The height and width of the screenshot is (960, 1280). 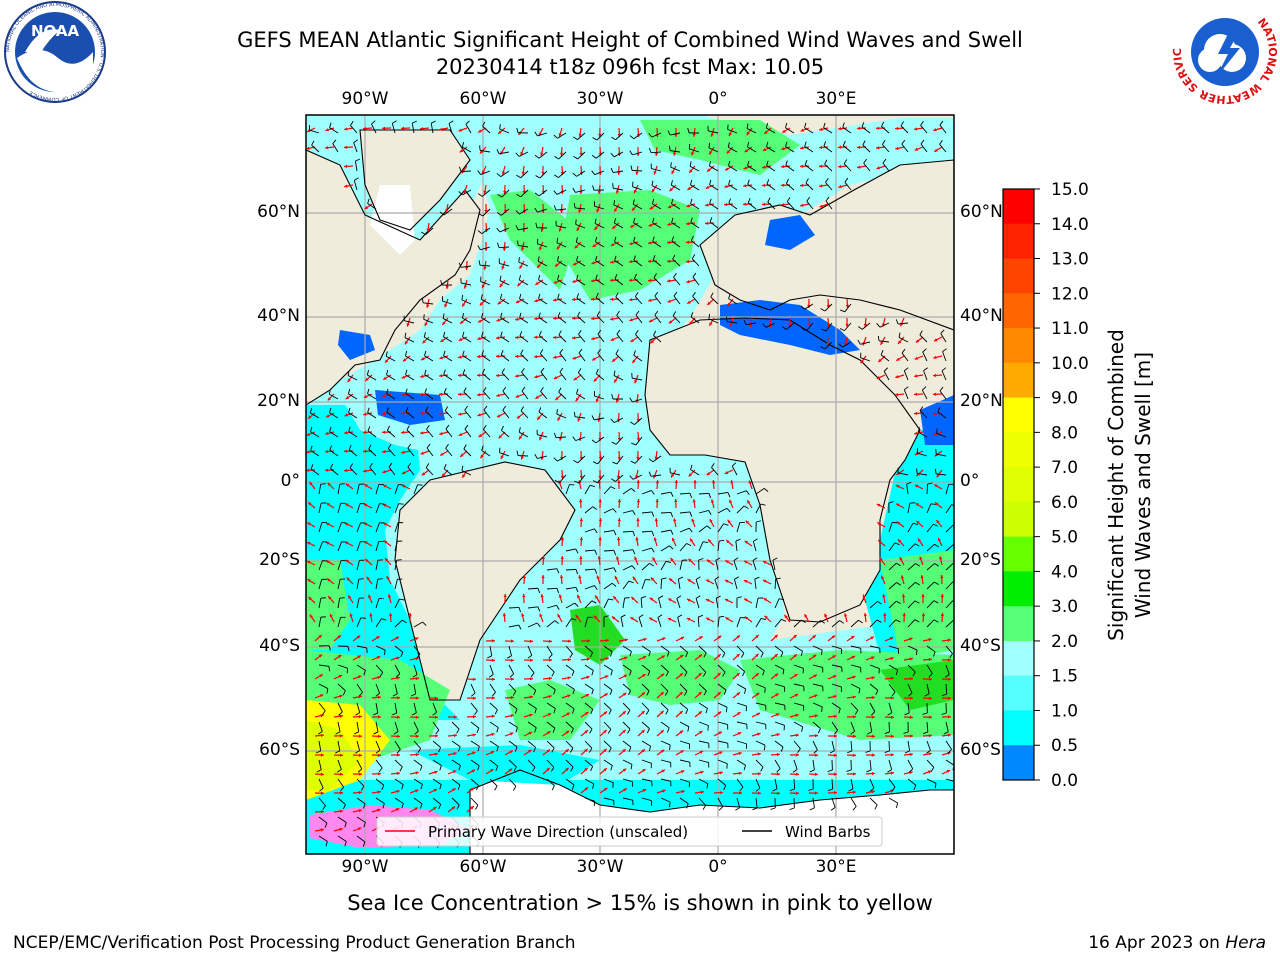 What do you see at coordinates (1064, 468) in the screenshot?
I see `colorbar-tick-label: 7.0` at bounding box center [1064, 468].